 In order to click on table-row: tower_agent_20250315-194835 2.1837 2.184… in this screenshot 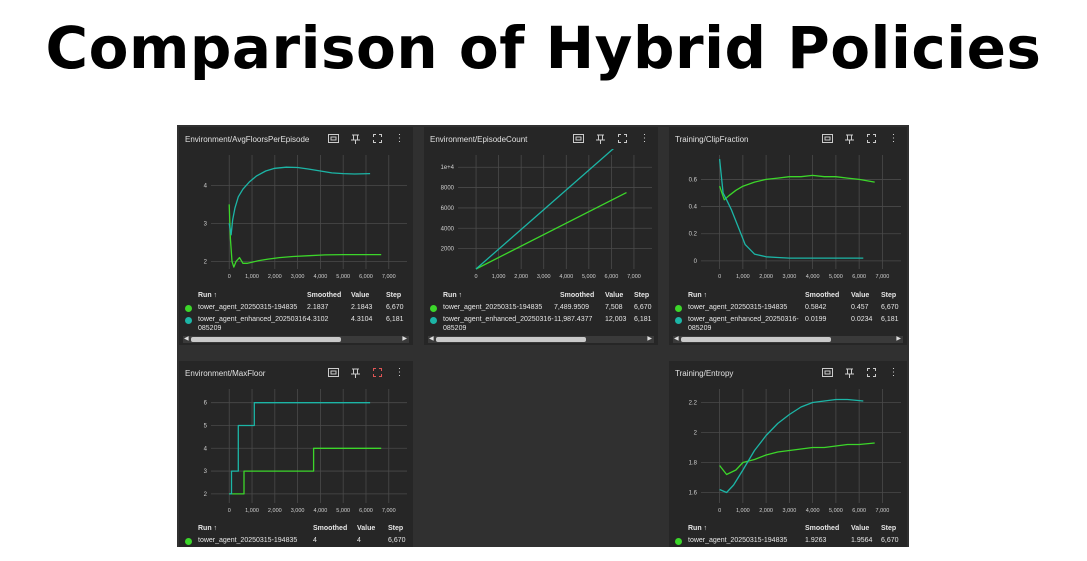, I will do `click(296, 308)`.